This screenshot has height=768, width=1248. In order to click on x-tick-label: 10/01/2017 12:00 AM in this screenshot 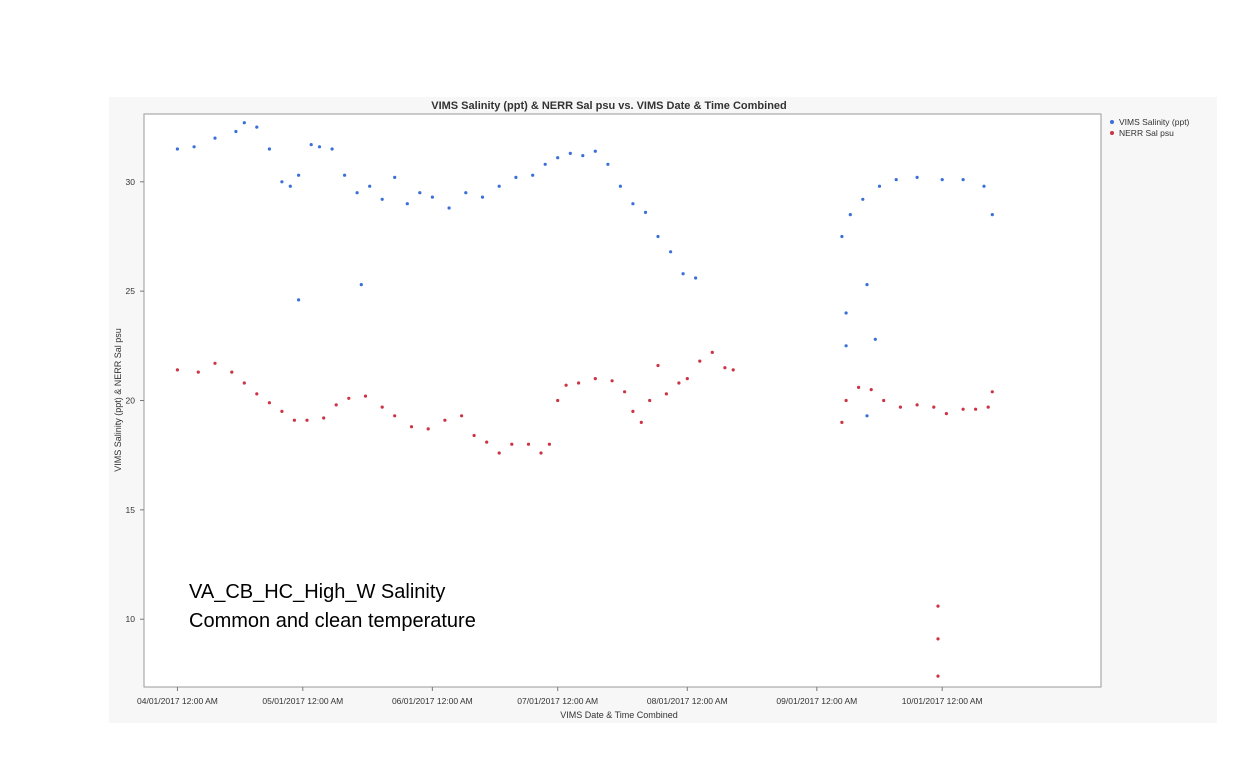, I will do `click(942, 701)`.